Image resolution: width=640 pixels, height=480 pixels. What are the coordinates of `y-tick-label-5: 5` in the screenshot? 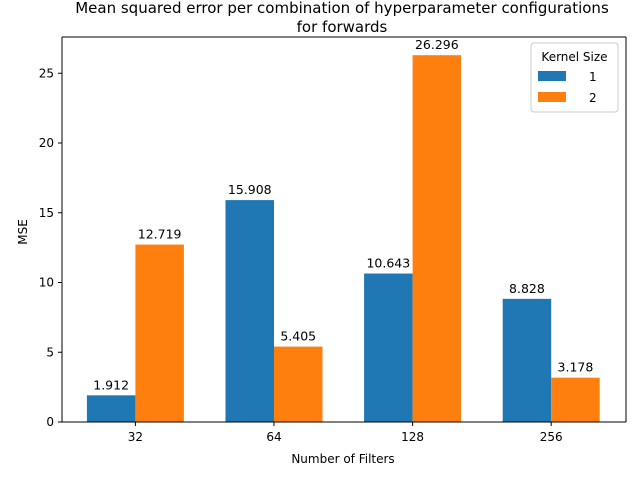 It's located at (50, 352).